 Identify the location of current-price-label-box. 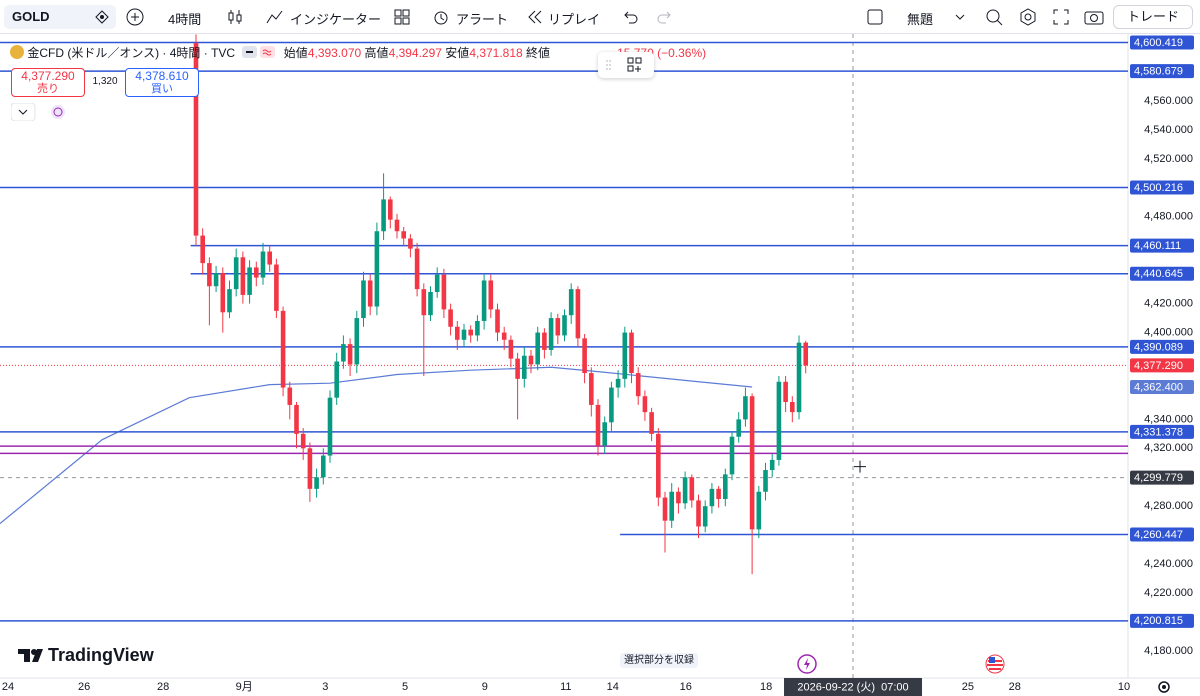
(1162, 365).